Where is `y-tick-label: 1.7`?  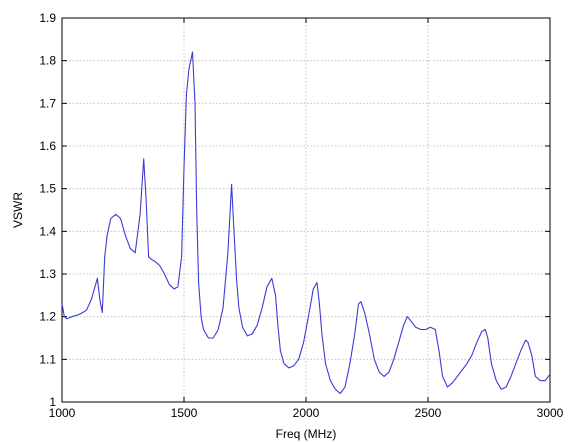 y-tick-label: 1.7 is located at coordinates (47, 103).